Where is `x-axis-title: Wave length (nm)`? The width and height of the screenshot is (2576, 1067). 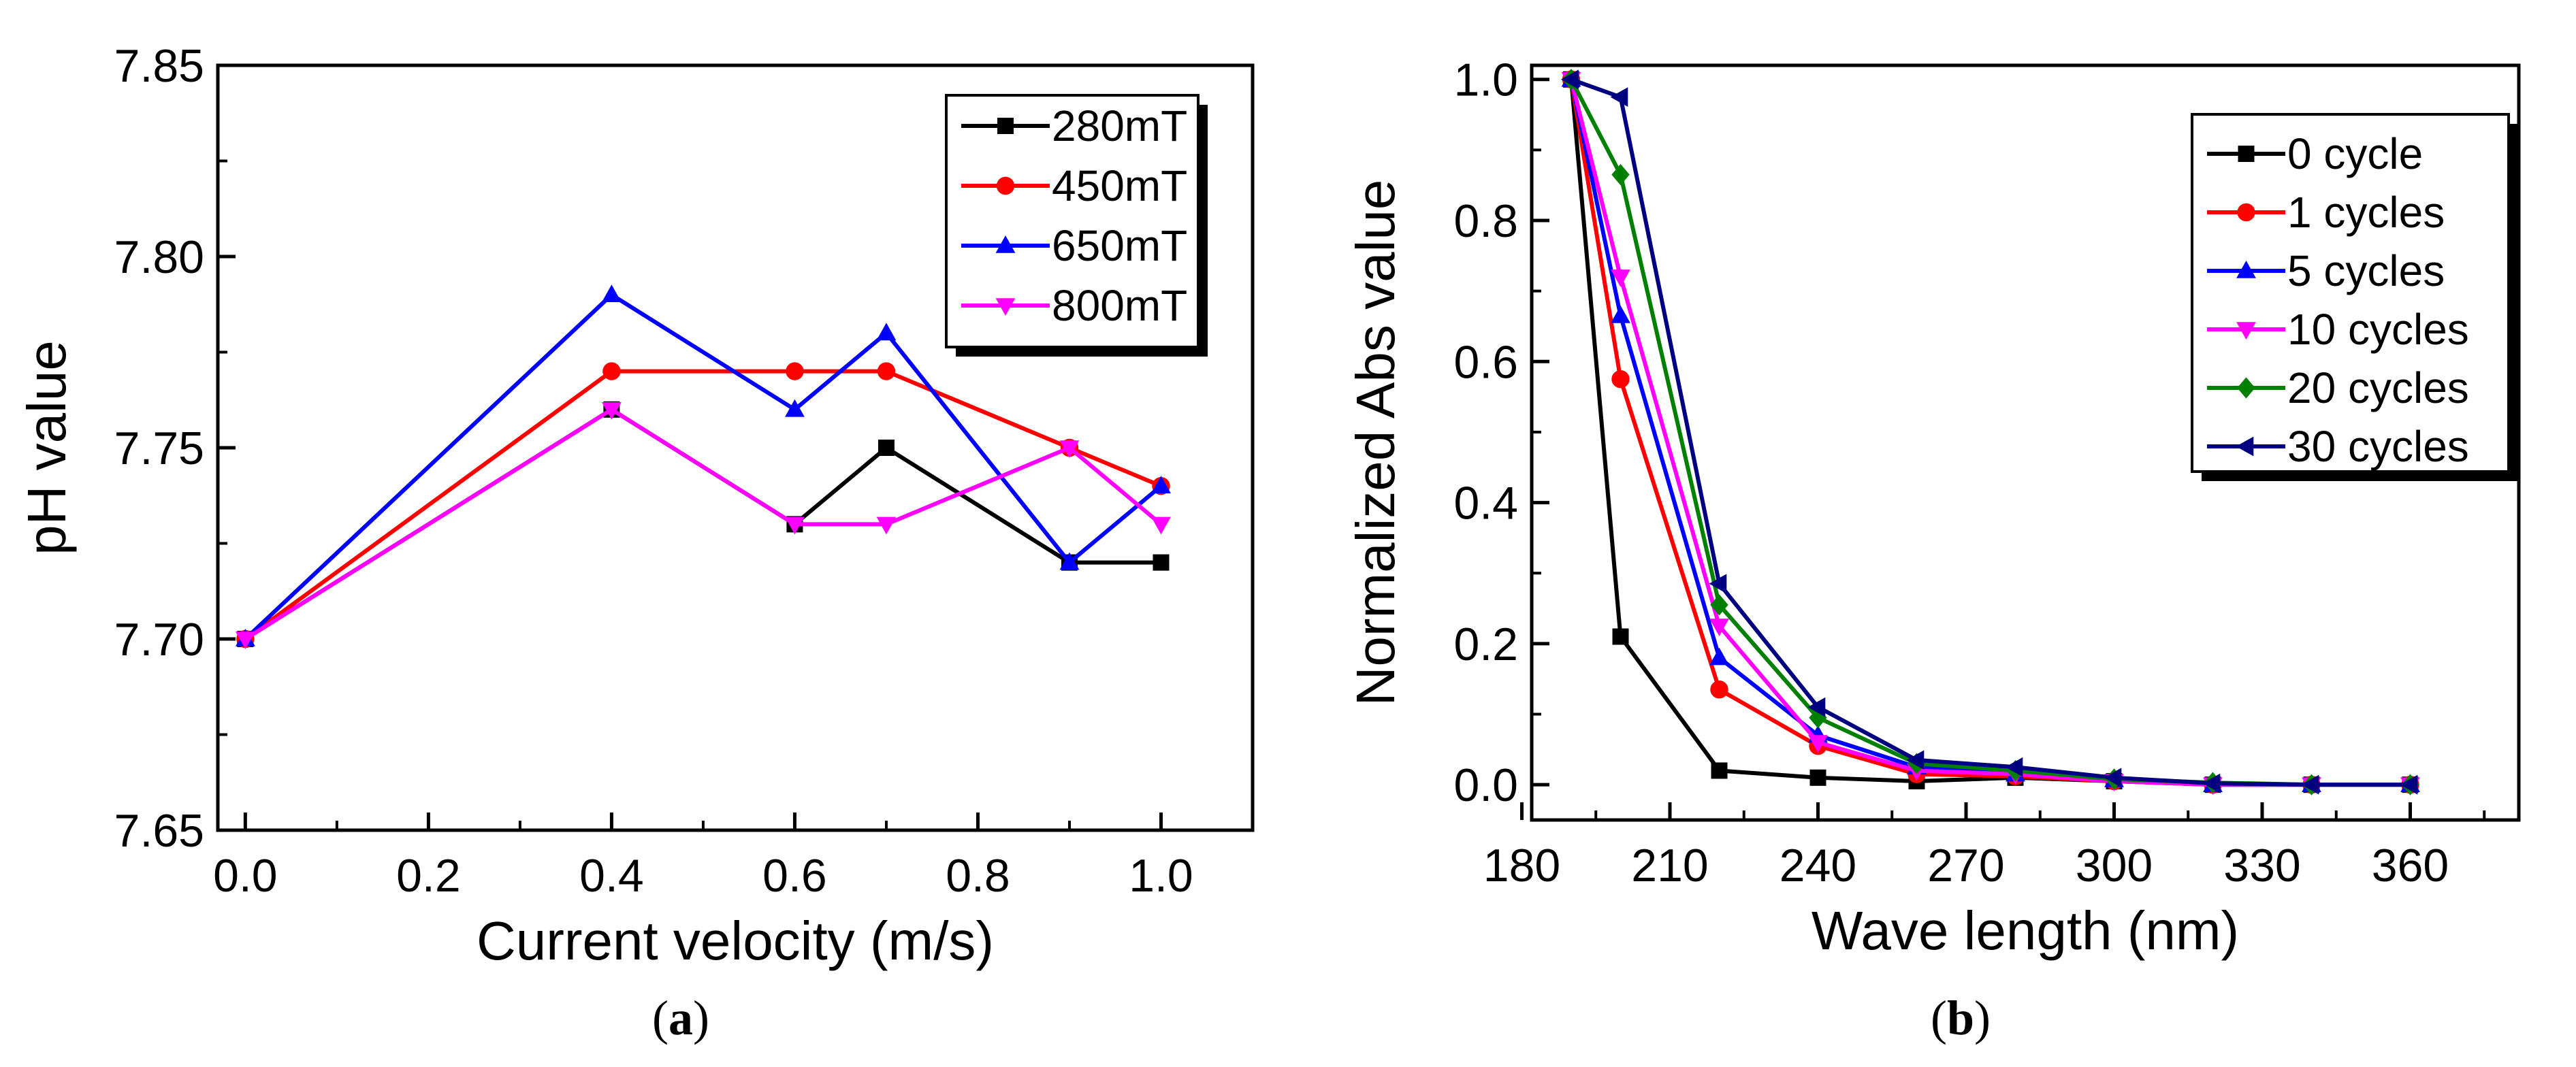
x-axis-title: Wave length (nm) is located at coordinates (2026, 931).